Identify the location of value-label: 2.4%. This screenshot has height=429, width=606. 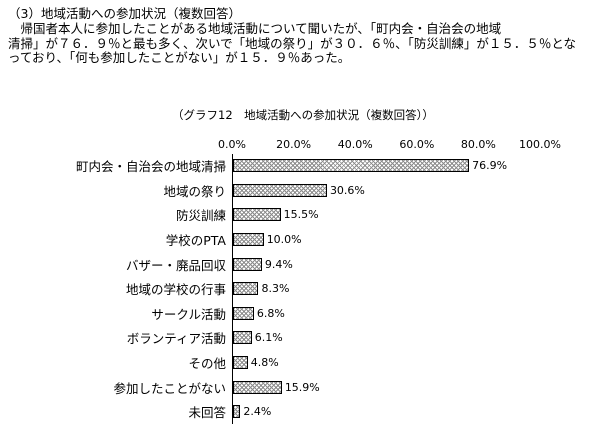
(257, 412).